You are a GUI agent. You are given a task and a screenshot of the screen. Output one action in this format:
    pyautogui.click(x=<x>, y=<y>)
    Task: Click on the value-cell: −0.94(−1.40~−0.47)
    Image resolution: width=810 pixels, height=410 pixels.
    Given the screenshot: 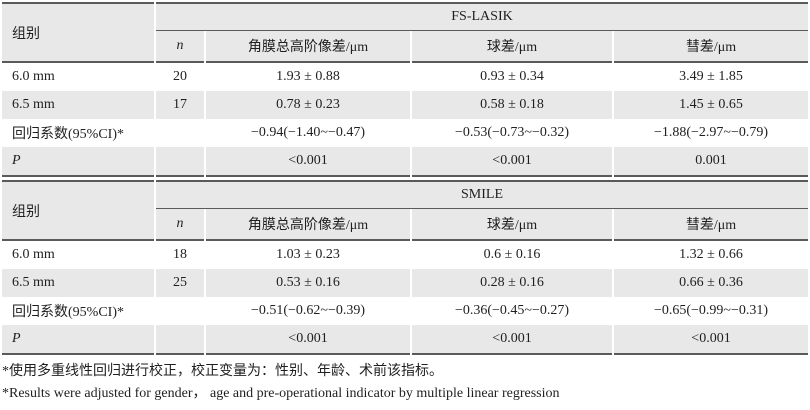 What is the action you would take?
    pyautogui.click(x=308, y=133)
    